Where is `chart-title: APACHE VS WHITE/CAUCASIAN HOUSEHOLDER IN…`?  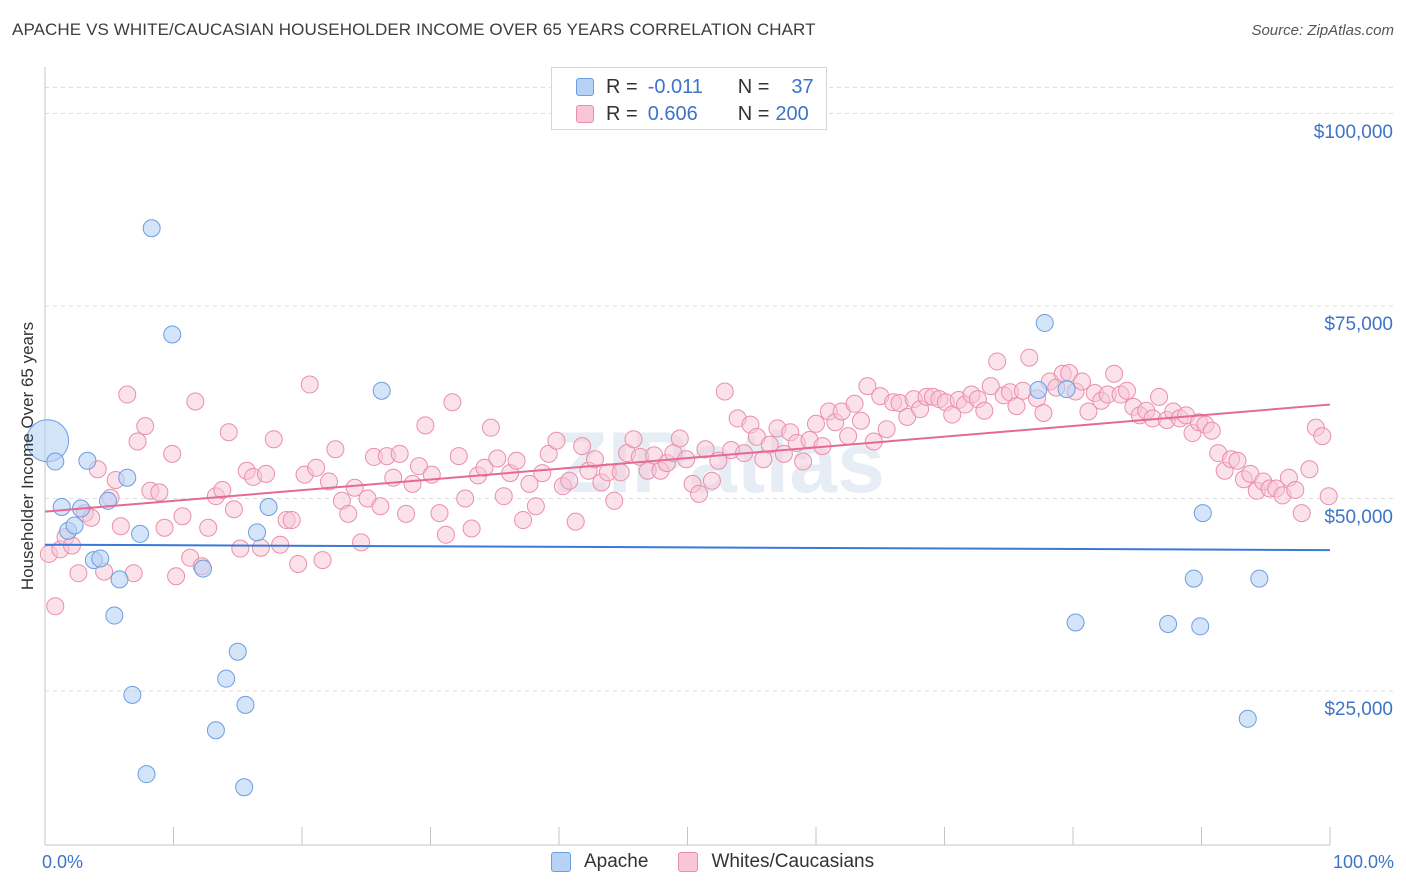
chart-title: APACHE VS WHITE/CAUCASIAN HOUSEHOLDER IN… is located at coordinates (414, 29).